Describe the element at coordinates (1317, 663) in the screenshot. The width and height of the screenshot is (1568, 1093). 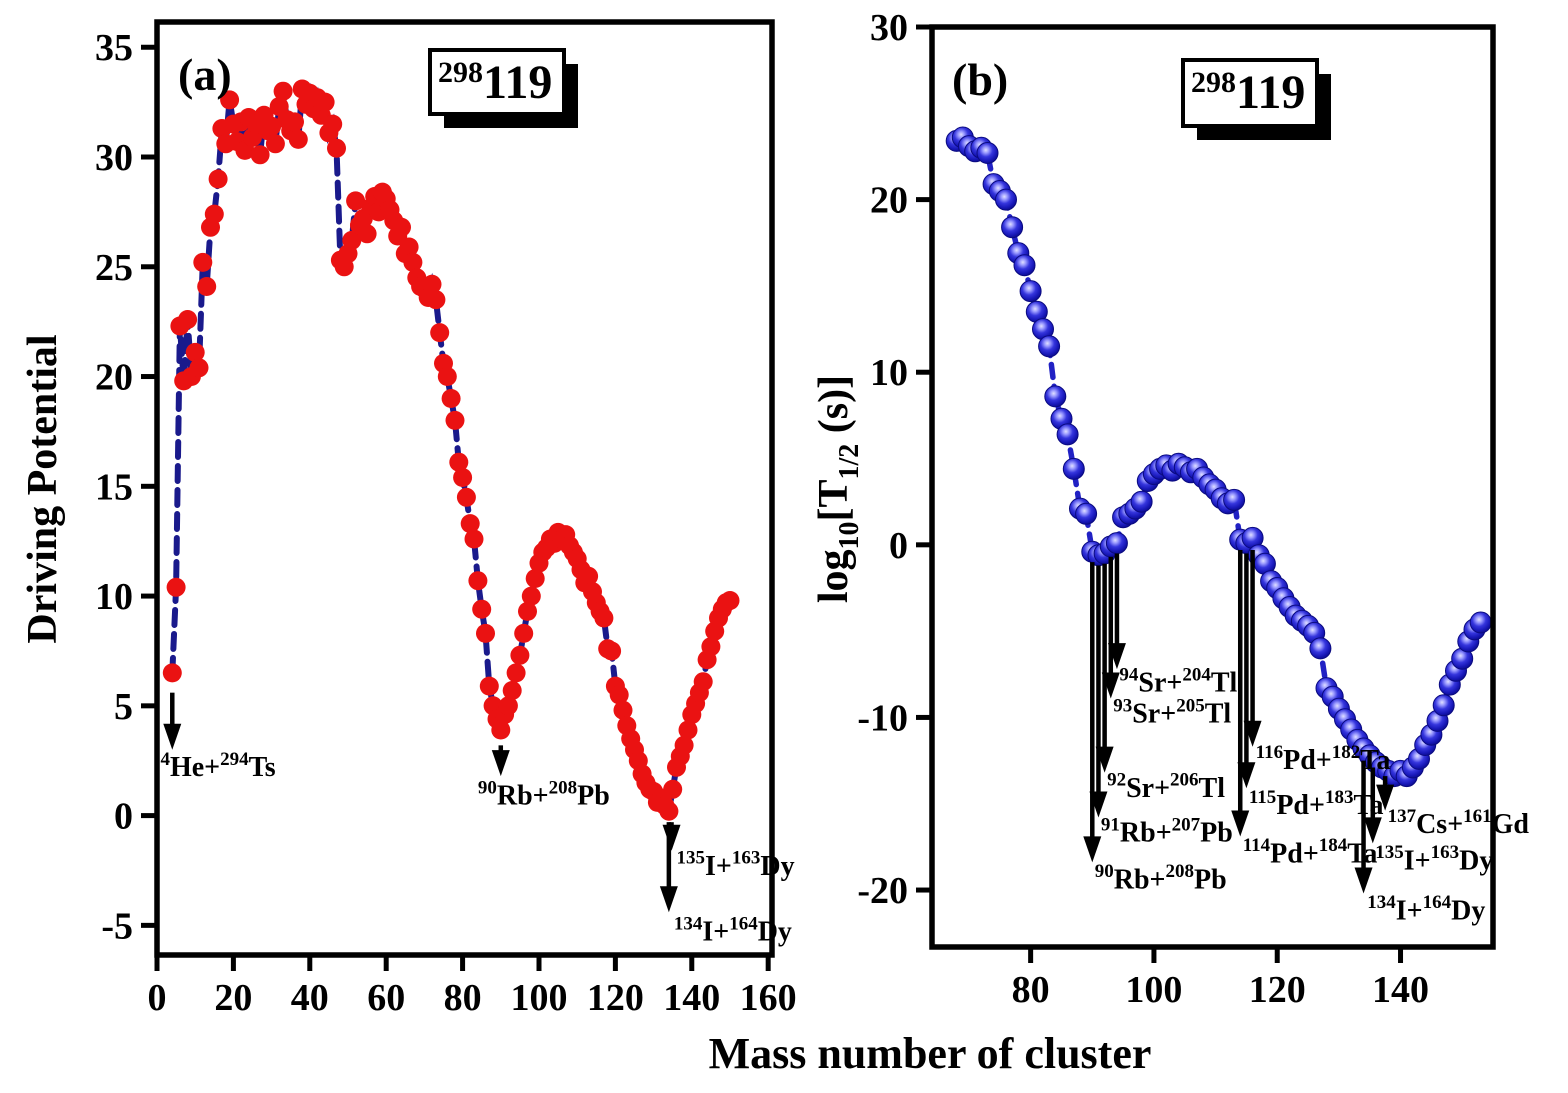
I see `annotation: 116Pd+182Ta` at that location.